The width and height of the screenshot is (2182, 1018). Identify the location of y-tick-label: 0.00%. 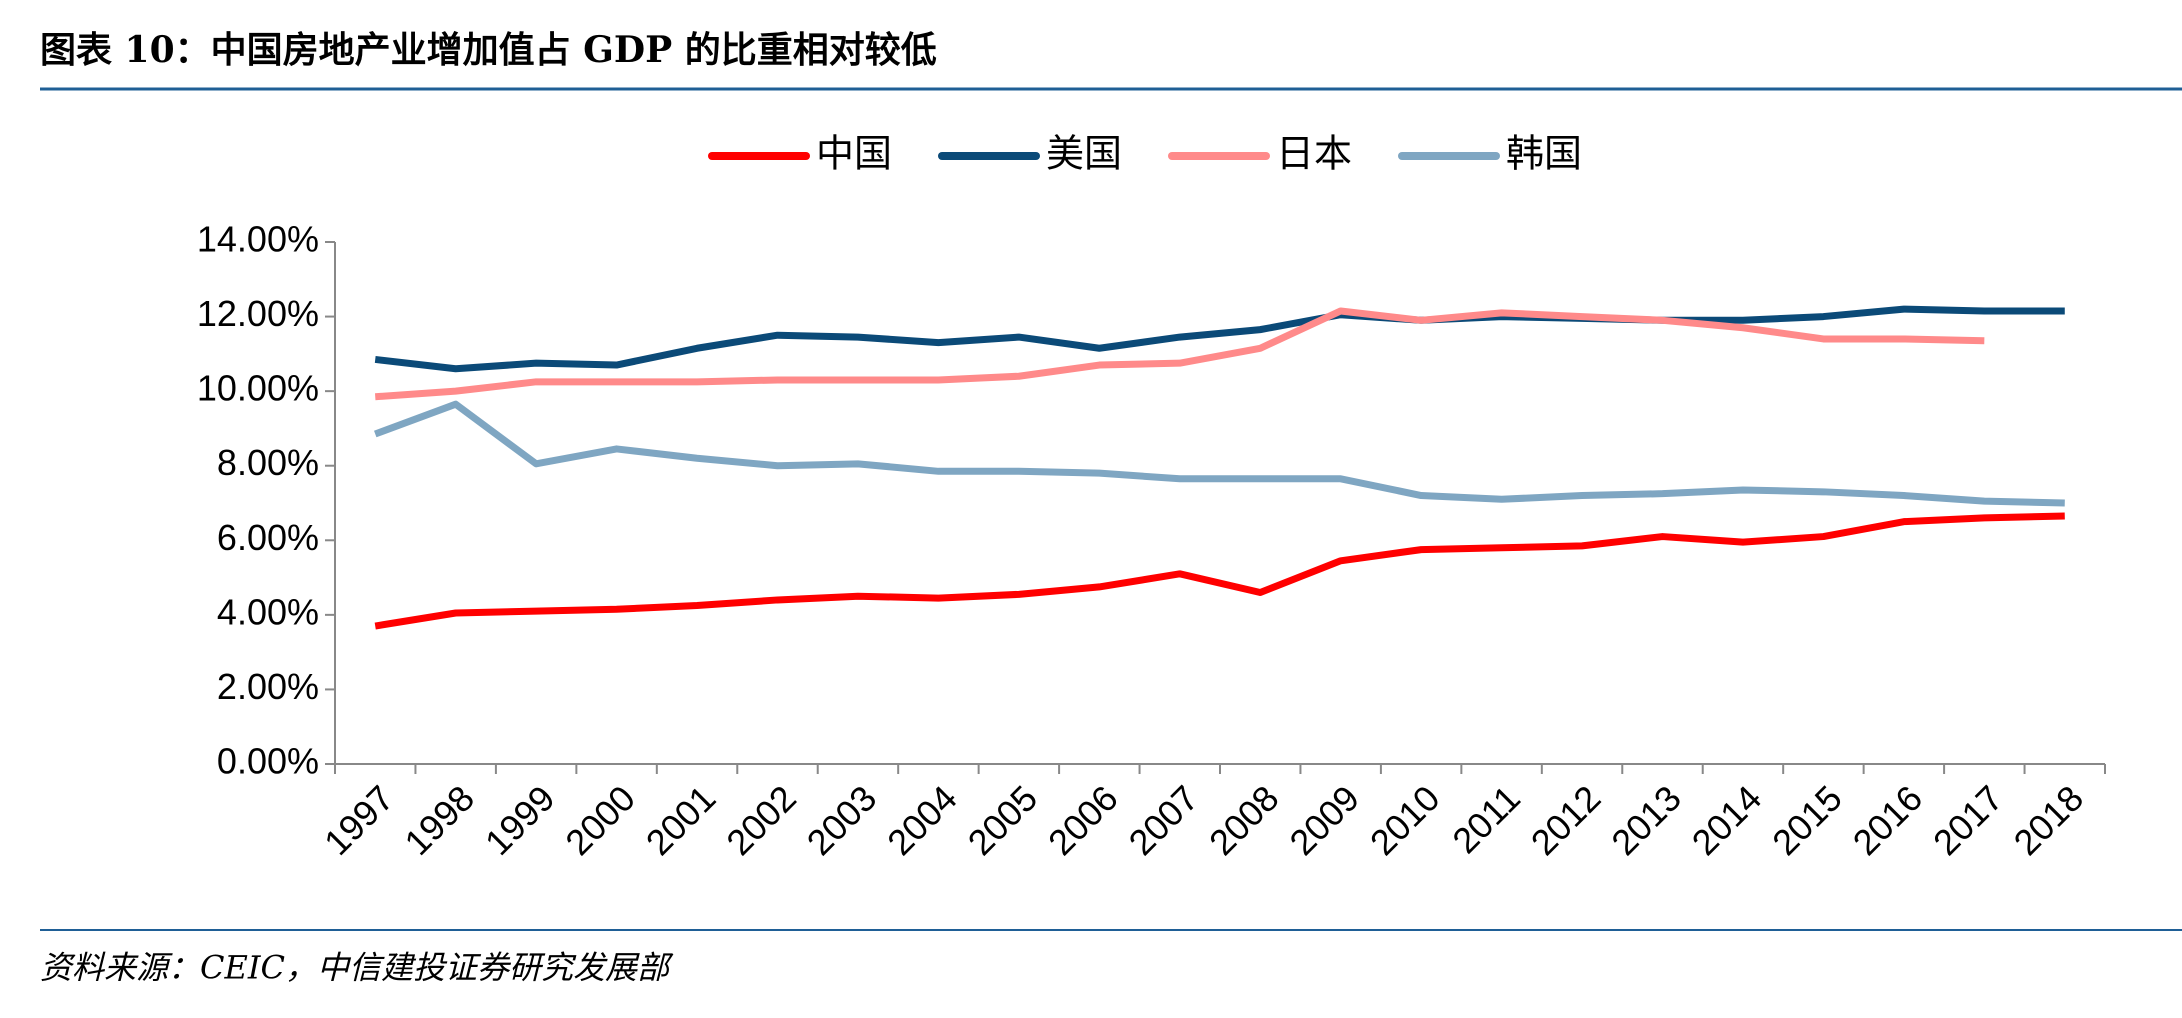
(268, 761).